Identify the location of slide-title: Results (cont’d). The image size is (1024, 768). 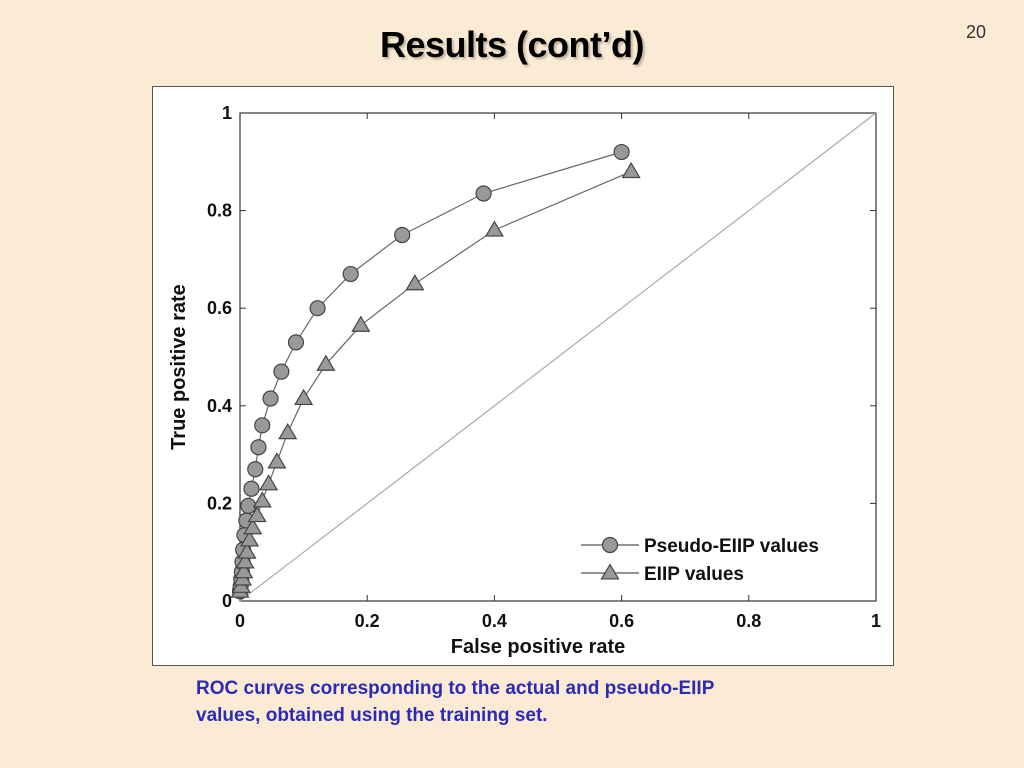
(512, 44).